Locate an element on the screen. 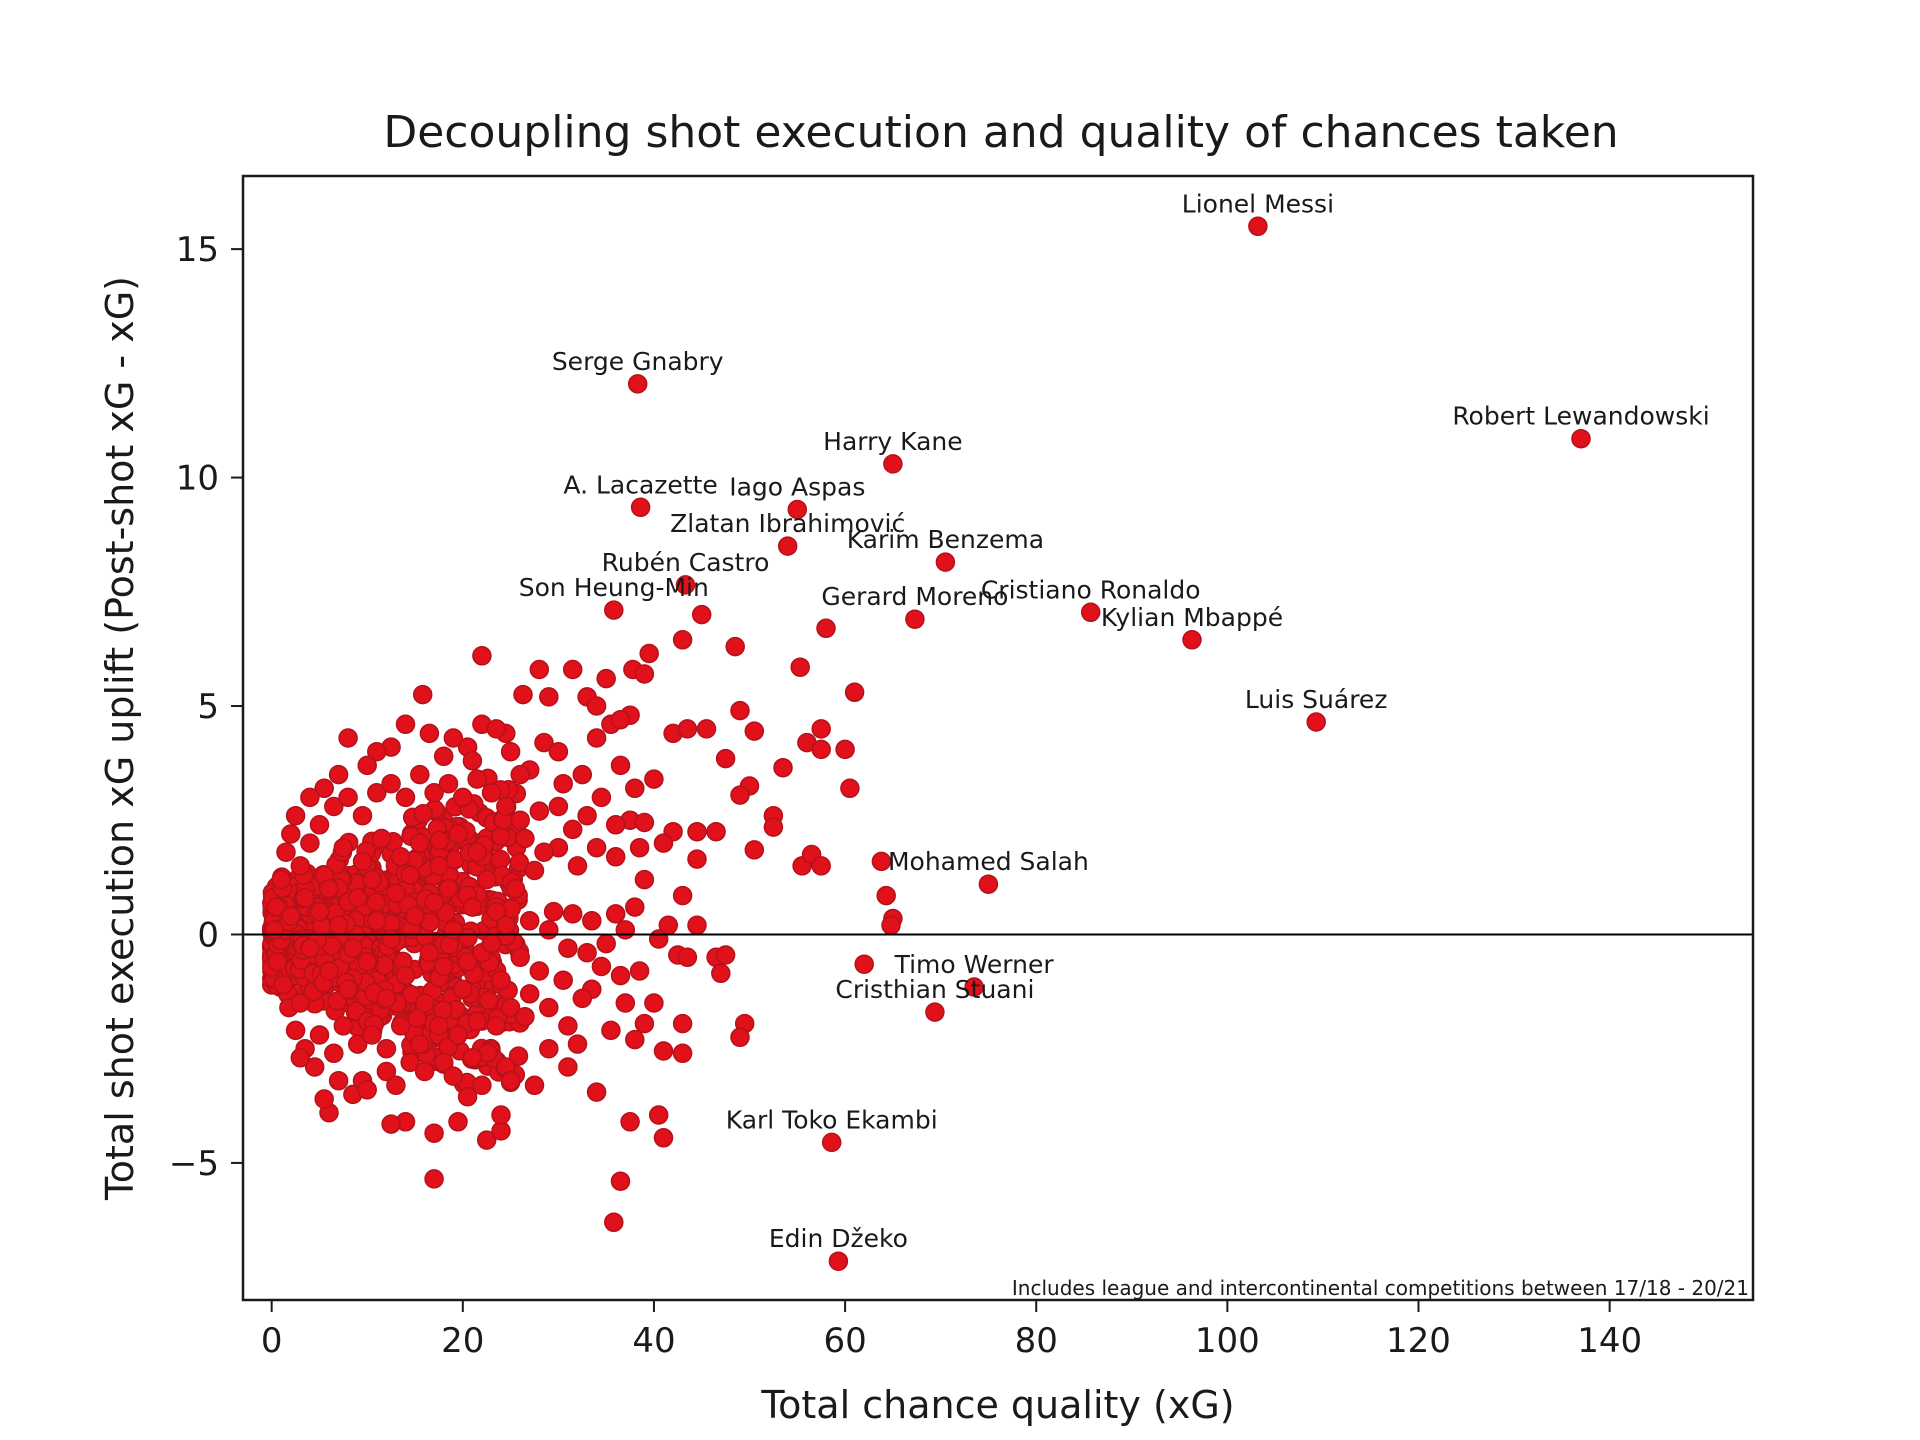  x-tick-label: 80 is located at coordinates (1036, 1341).